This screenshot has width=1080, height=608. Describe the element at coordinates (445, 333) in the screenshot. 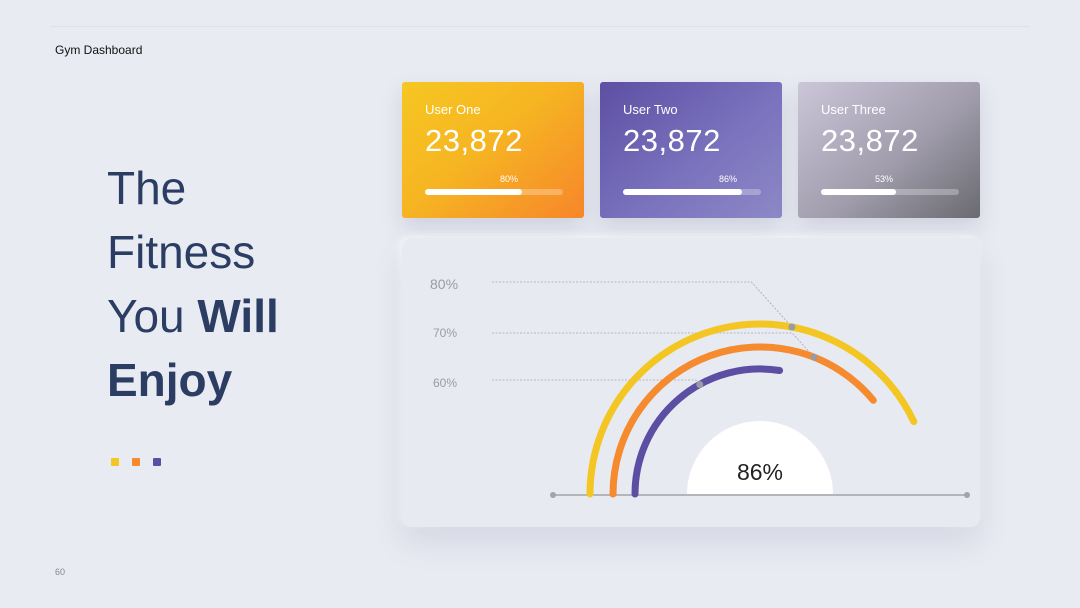

I see `gauge-label-2: 70%` at that location.